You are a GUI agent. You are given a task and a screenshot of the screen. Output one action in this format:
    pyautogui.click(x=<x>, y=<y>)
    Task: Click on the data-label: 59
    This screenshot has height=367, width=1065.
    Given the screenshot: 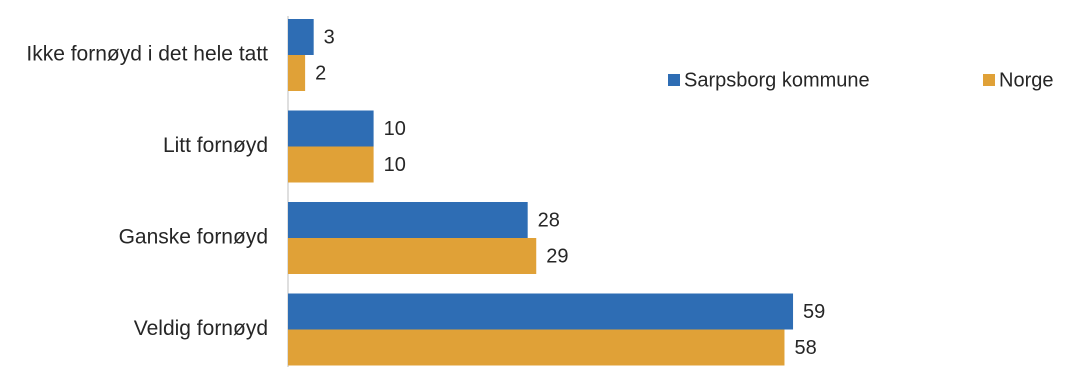 What is the action you would take?
    pyautogui.click(x=814, y=312)
    